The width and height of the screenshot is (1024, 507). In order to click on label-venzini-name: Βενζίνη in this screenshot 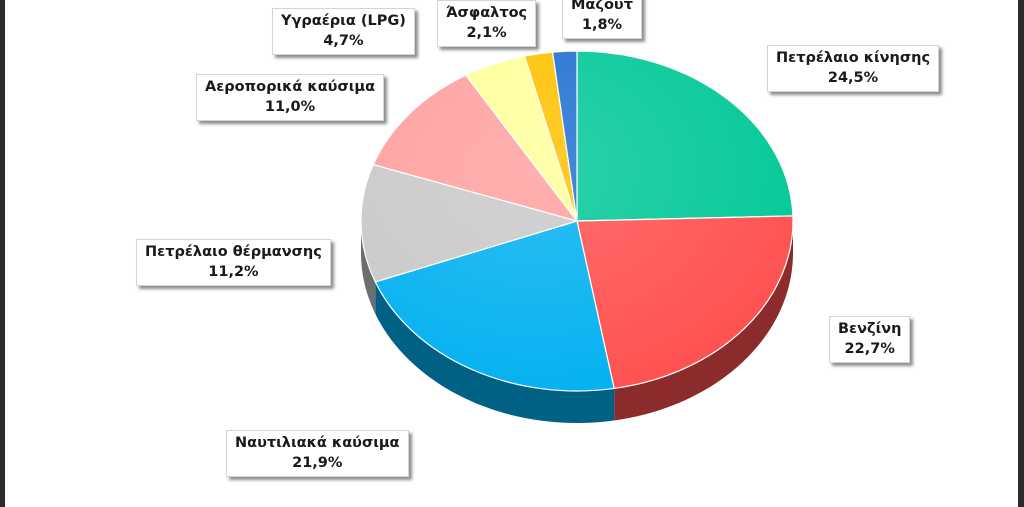, I will do `click(870, 329)`.